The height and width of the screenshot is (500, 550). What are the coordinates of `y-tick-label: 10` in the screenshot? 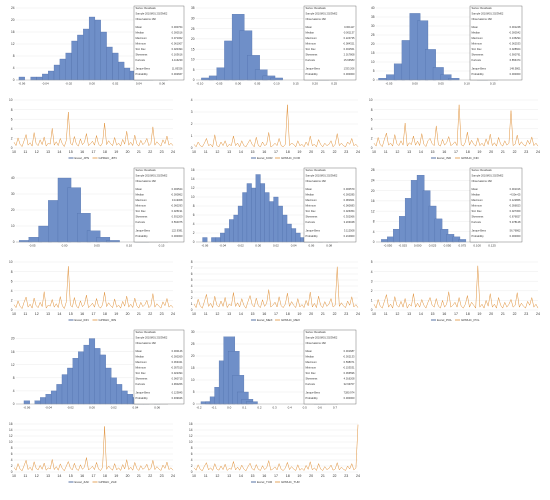 It's located at (193, 60).